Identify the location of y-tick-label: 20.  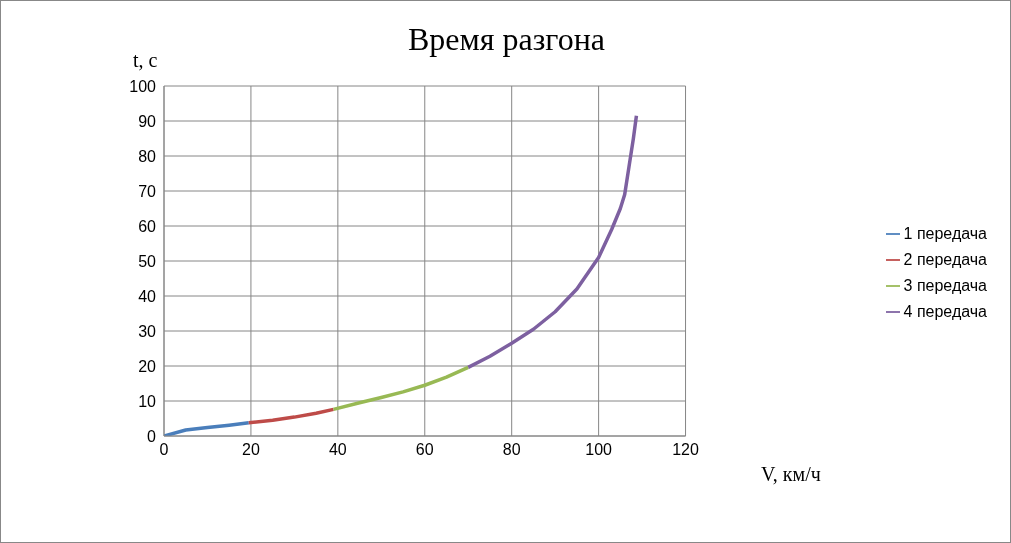
(147, 366).